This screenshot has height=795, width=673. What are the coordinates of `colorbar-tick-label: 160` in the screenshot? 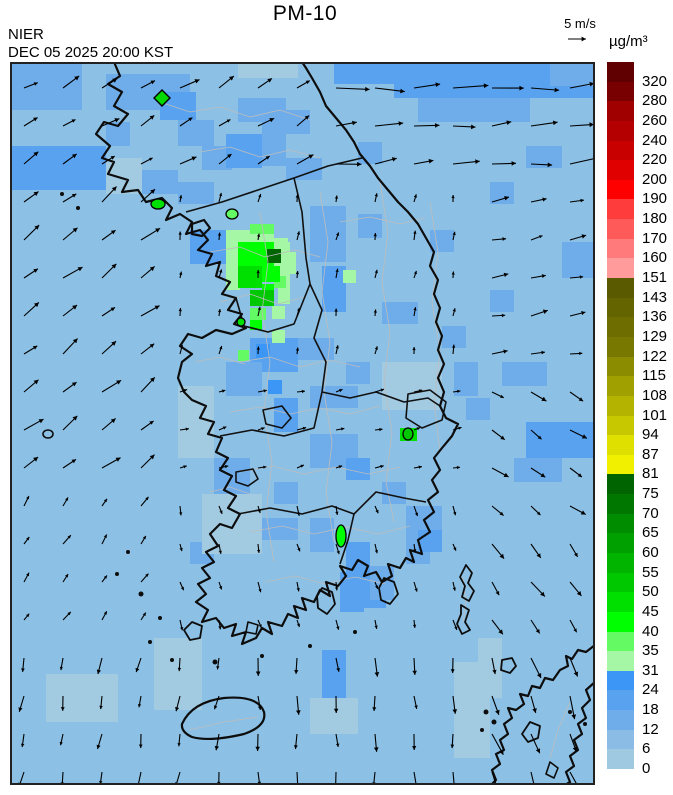 It's located at (655, 258).